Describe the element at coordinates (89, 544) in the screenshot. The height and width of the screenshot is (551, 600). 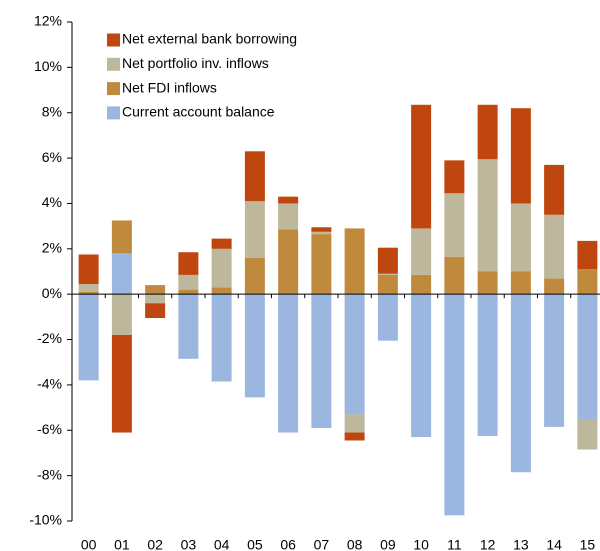
I see `x-tick-label: 00` at that location.